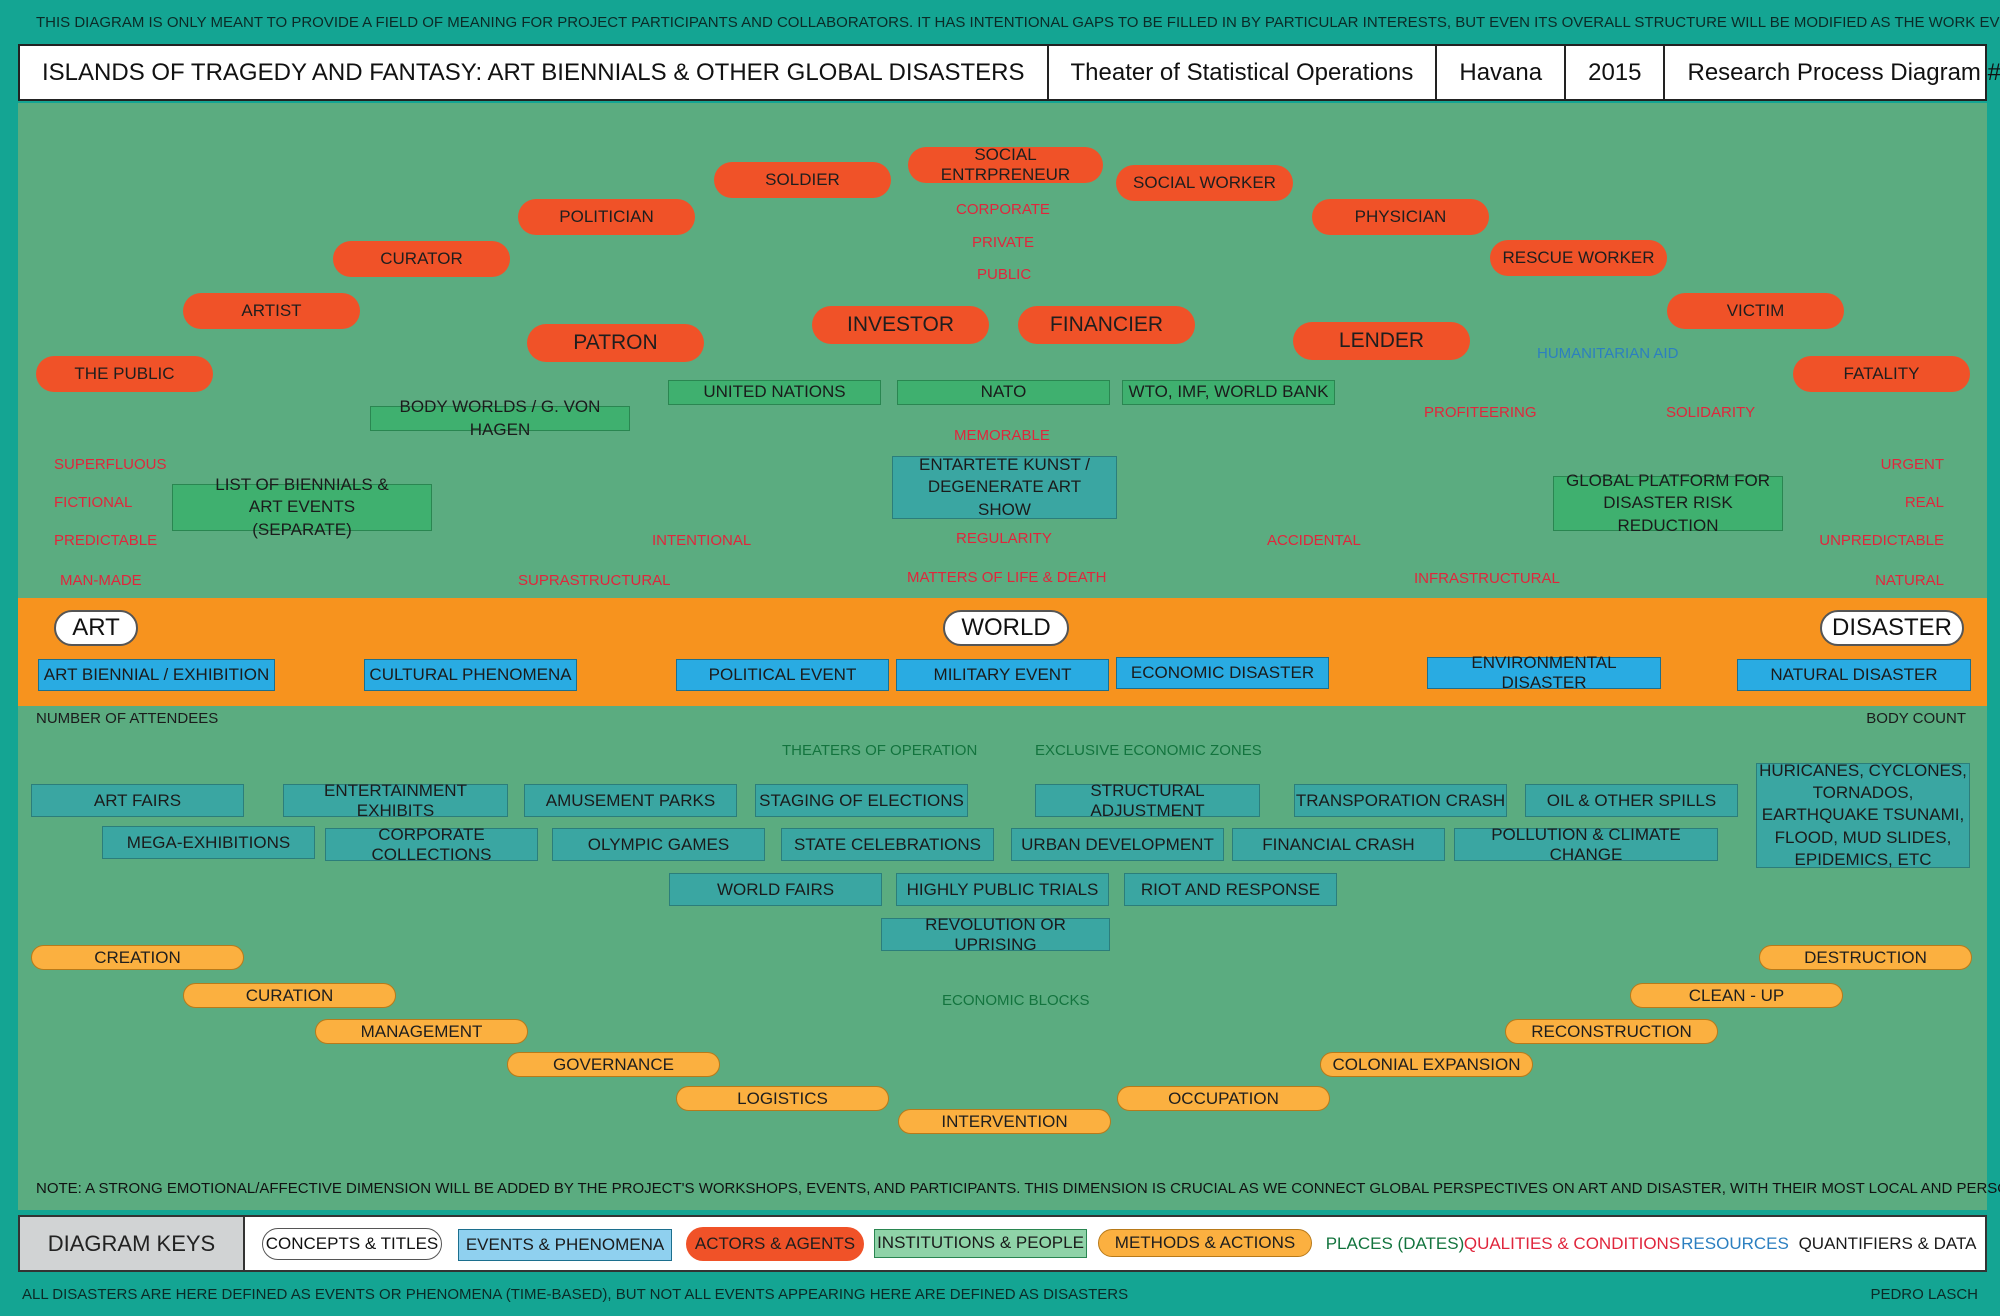  What do you see at coordinates (980, 1243) in the screenshot?
I see `key-institutions-people: INSTITUTIONS & PEOPLE` at bounding box center [980, 1243].